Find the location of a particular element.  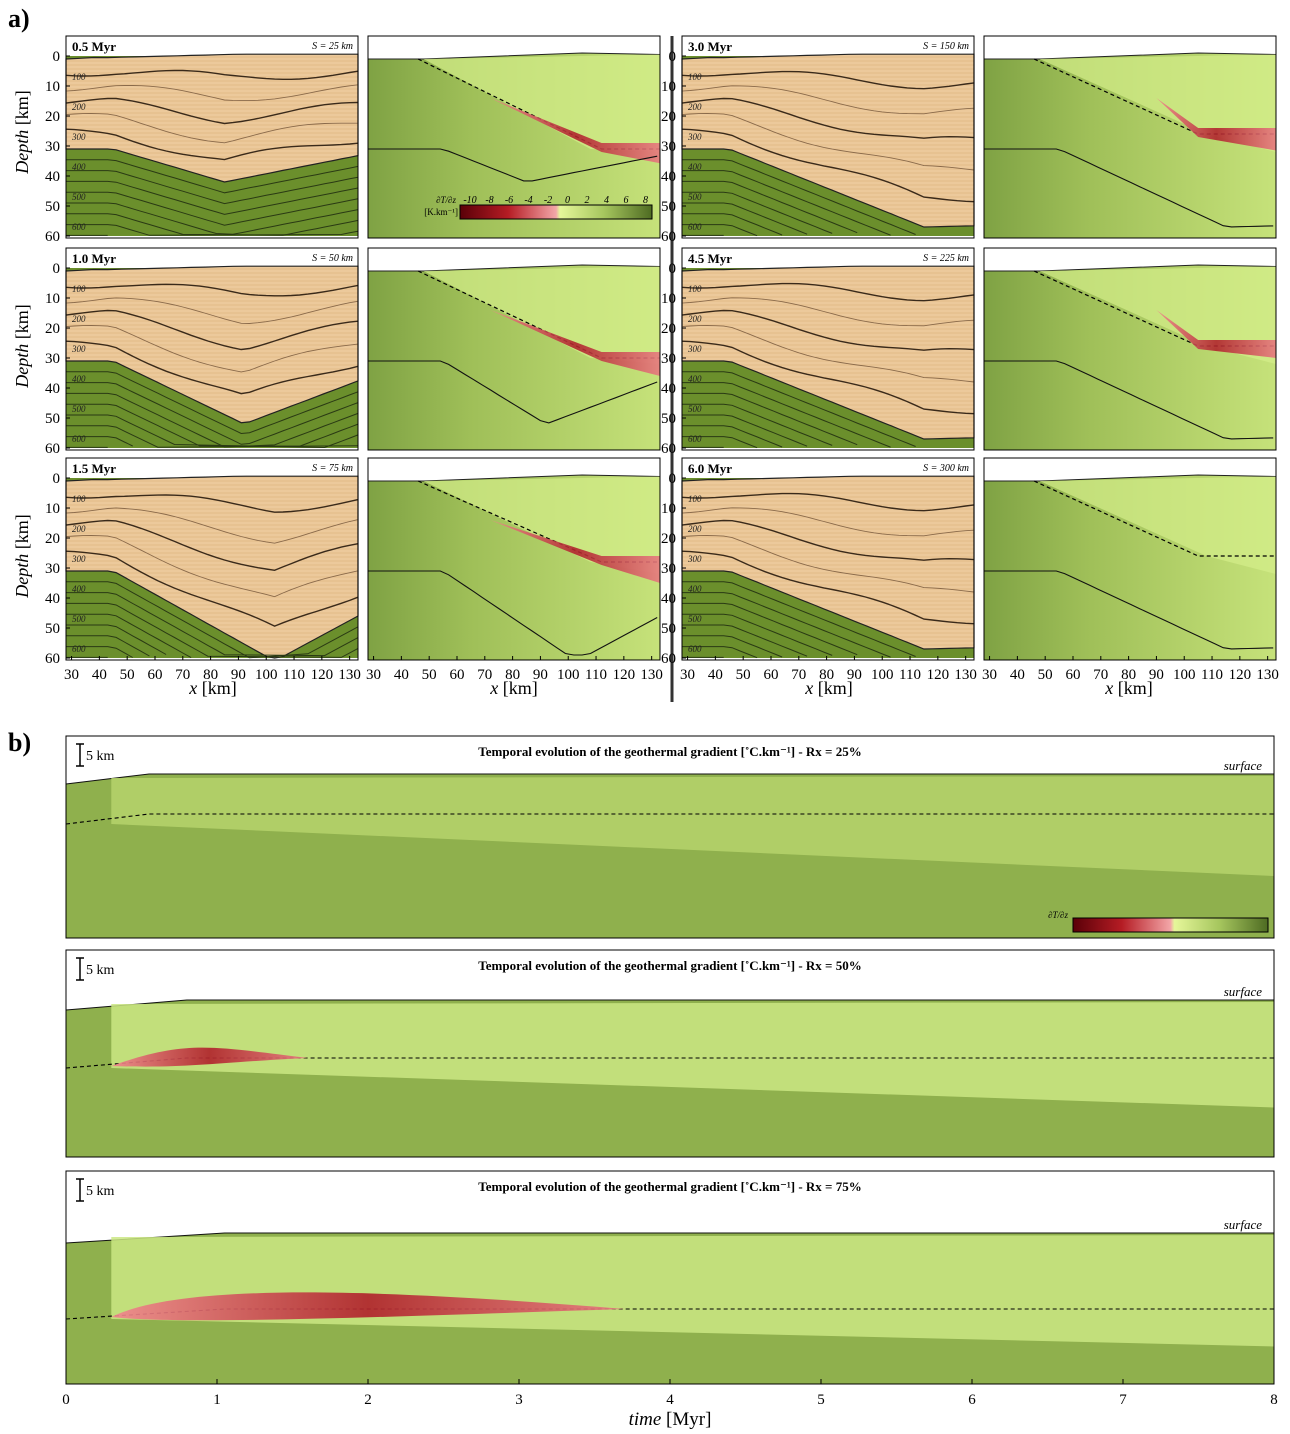

y-tick-label: 60 is located at coordinates (52, 659).